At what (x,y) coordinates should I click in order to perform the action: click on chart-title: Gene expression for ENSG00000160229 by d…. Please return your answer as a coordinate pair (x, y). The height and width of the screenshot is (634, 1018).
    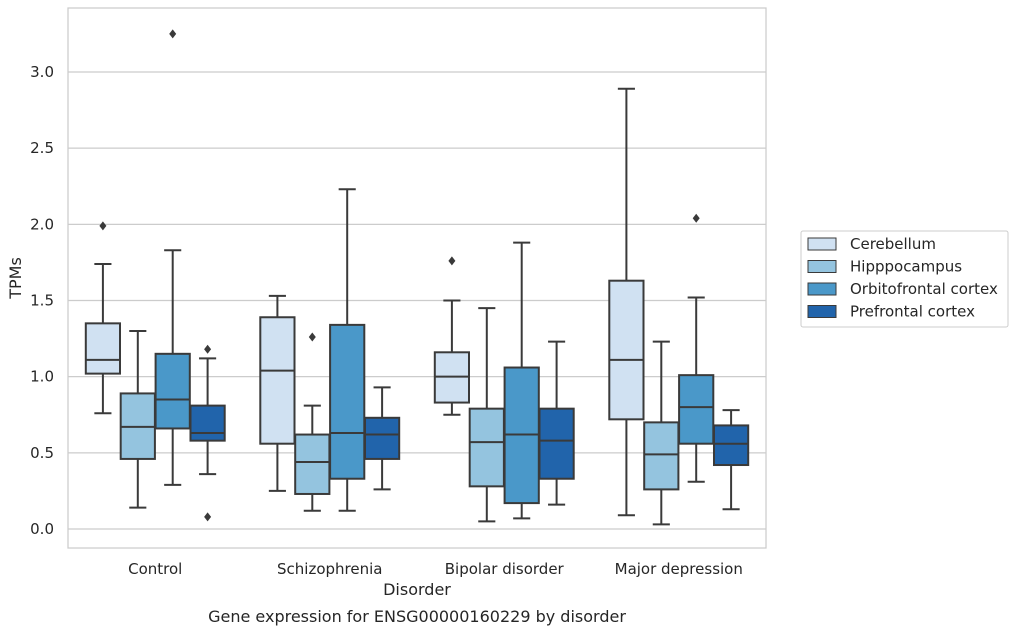
    Looking at the image, I should click on (417, 616).